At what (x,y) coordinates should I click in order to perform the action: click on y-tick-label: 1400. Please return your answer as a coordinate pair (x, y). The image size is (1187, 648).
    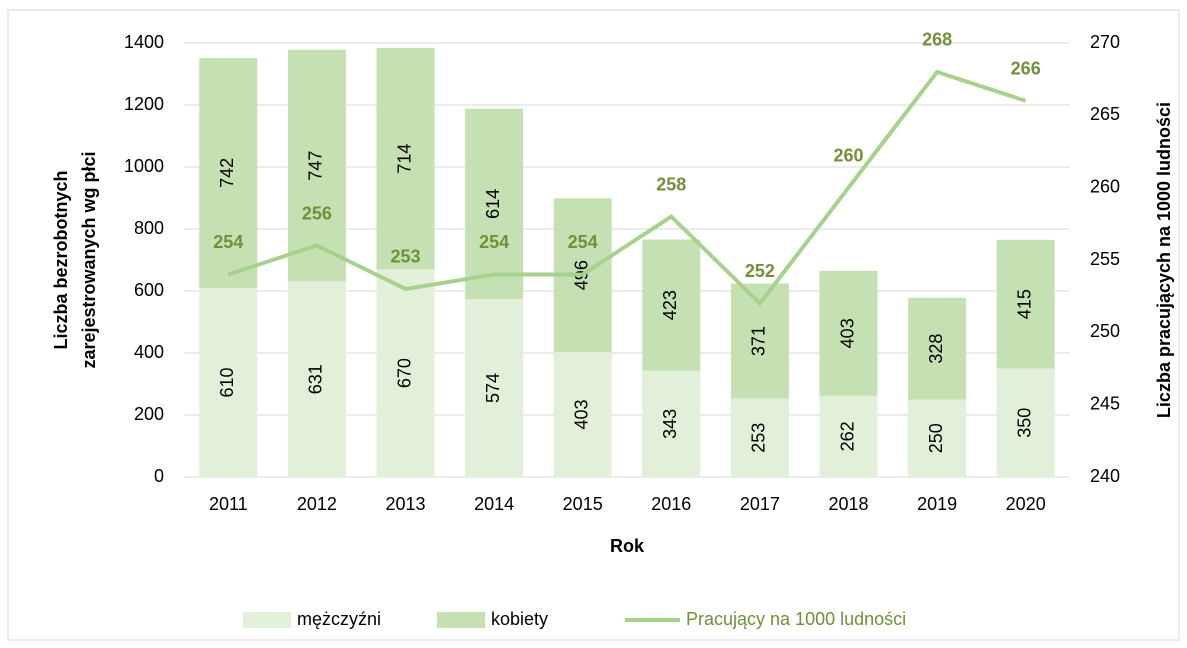
    Looking at the image, I should click on (144, 42).